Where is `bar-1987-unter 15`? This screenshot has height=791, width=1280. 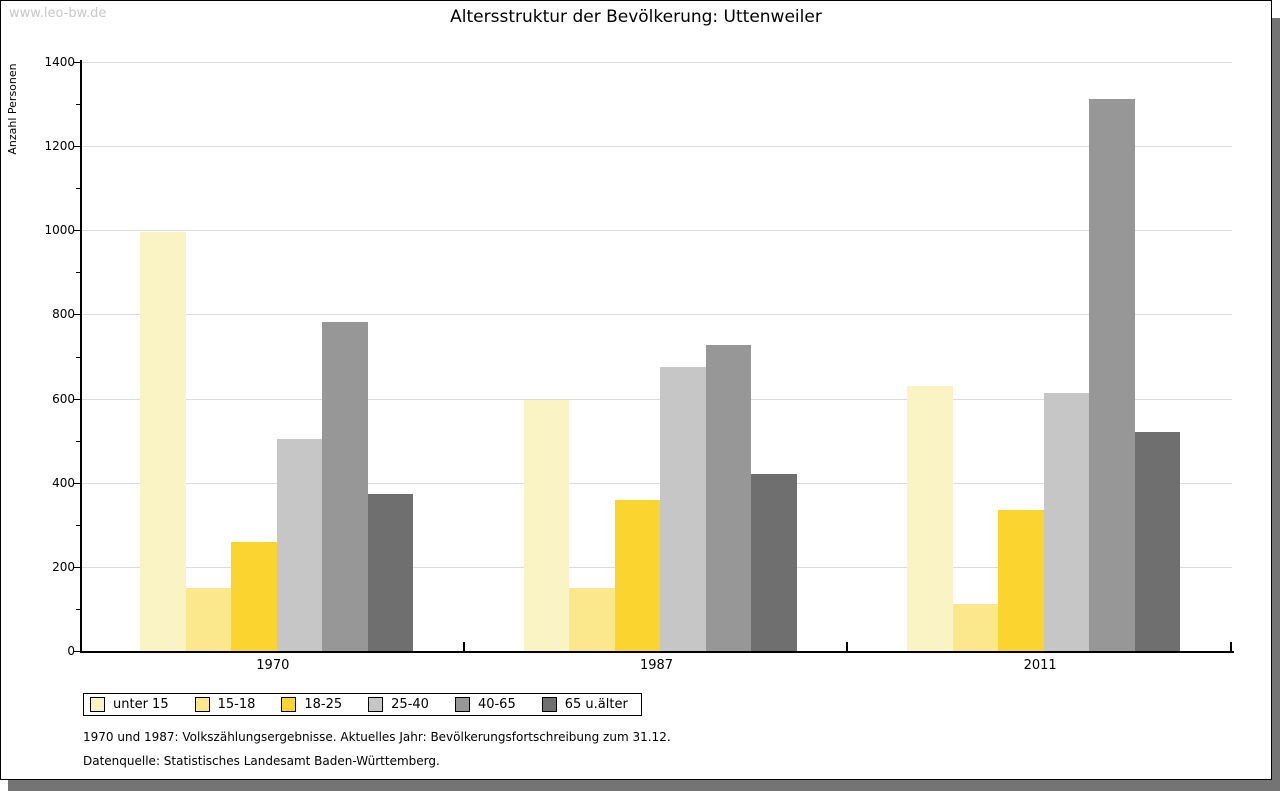
bar-1987-unter 15 is located at coordinates (546, 525).